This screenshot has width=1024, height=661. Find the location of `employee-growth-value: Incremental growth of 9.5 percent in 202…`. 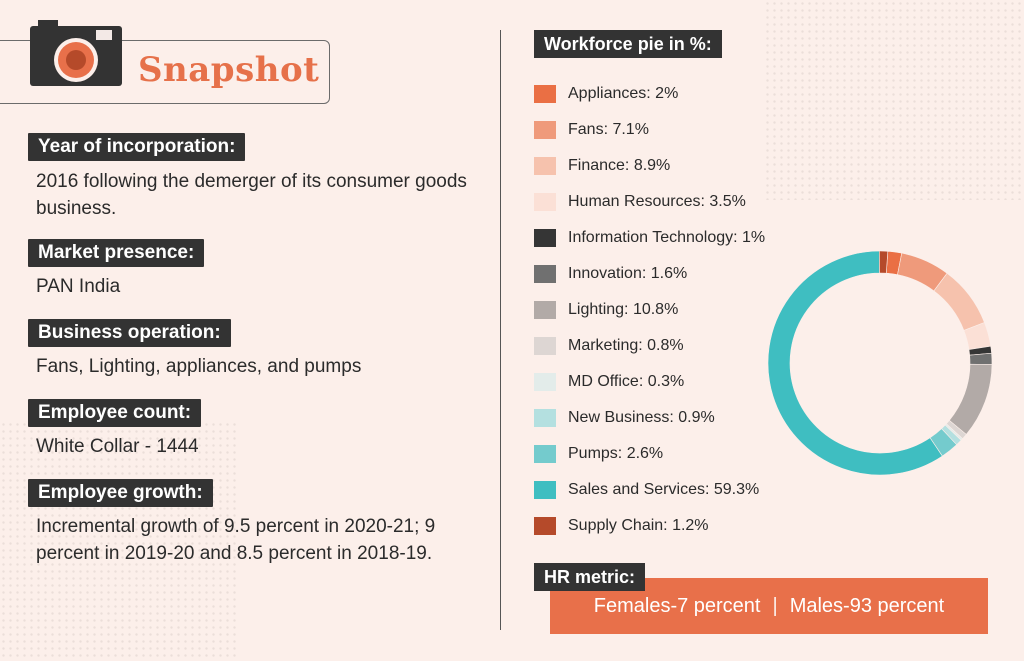

employee-growth-value: Incremental growth of 9.5 percent in 202… is located at coordinates (236, 540).